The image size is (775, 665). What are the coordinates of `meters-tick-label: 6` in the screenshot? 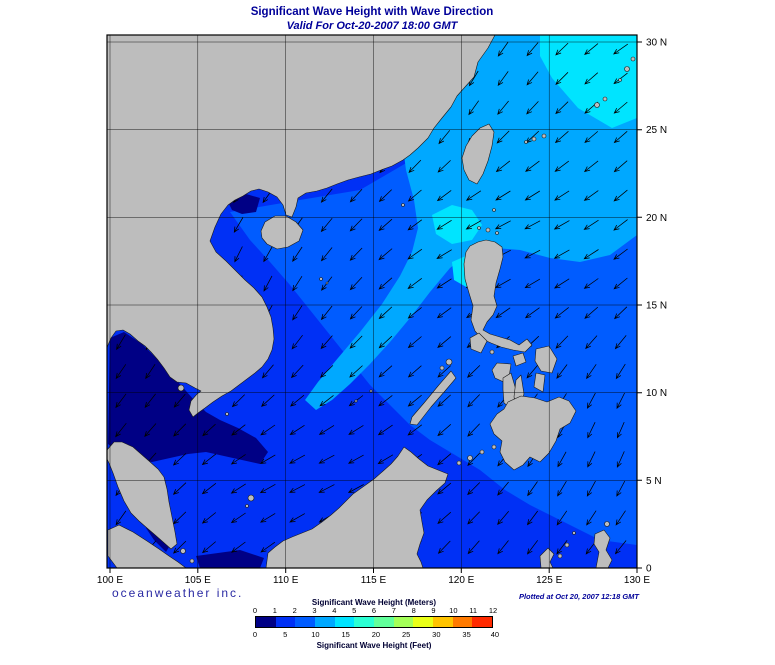 It's located at (374, 610).